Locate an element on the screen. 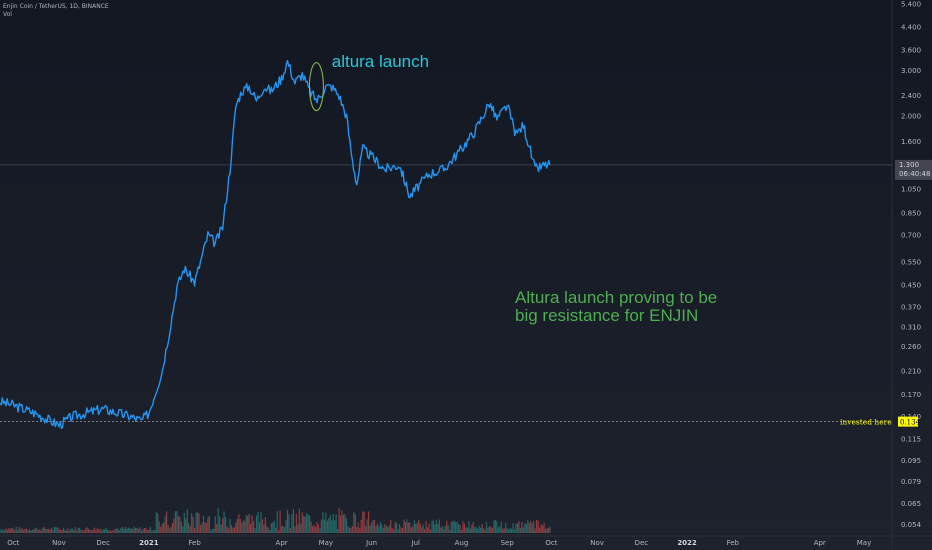 The image size is (932, 550). y-tick-label: 4.400 is located at coordinates (911, 28).